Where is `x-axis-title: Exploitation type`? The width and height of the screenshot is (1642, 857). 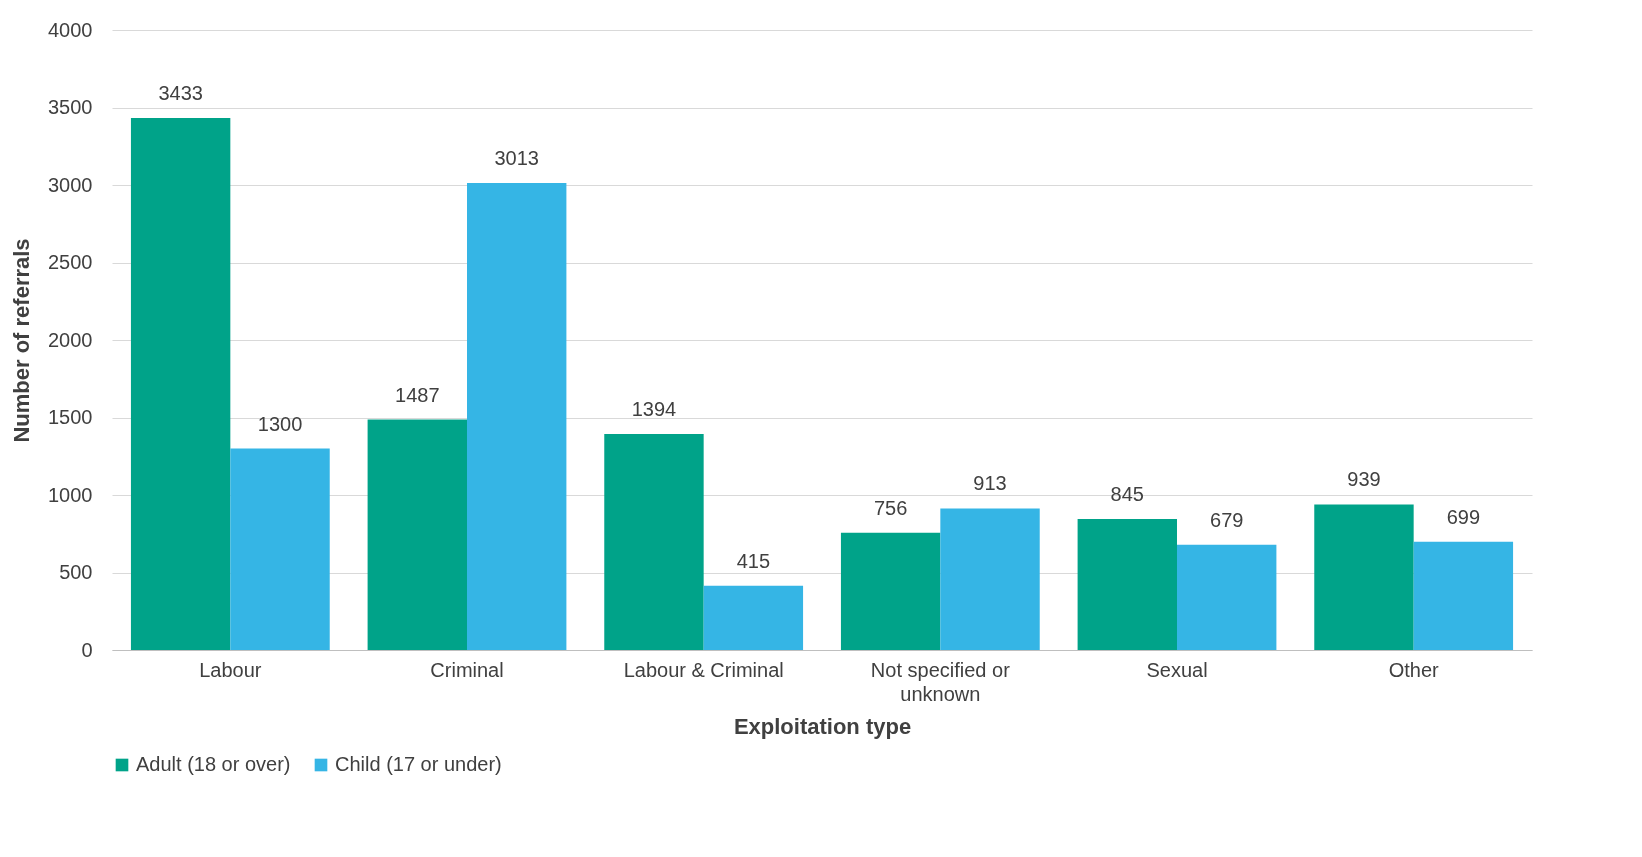 x-axis-title: Exploitation type is located at coordinates (822, 726).